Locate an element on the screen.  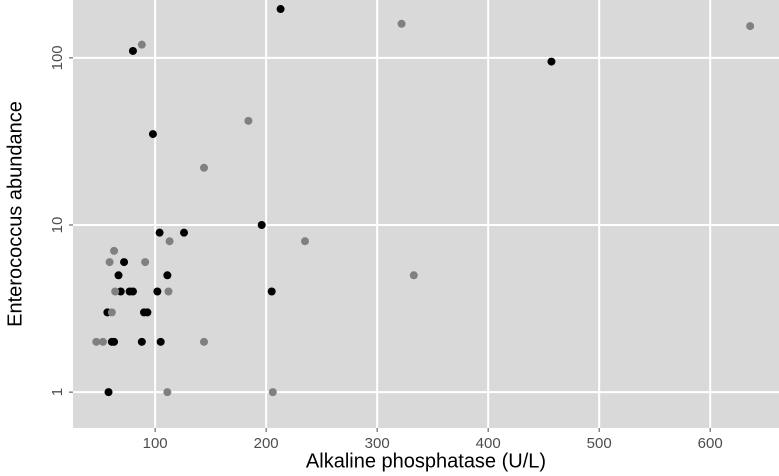
x-tick-label: 400 is located at coordinates (488, 443).